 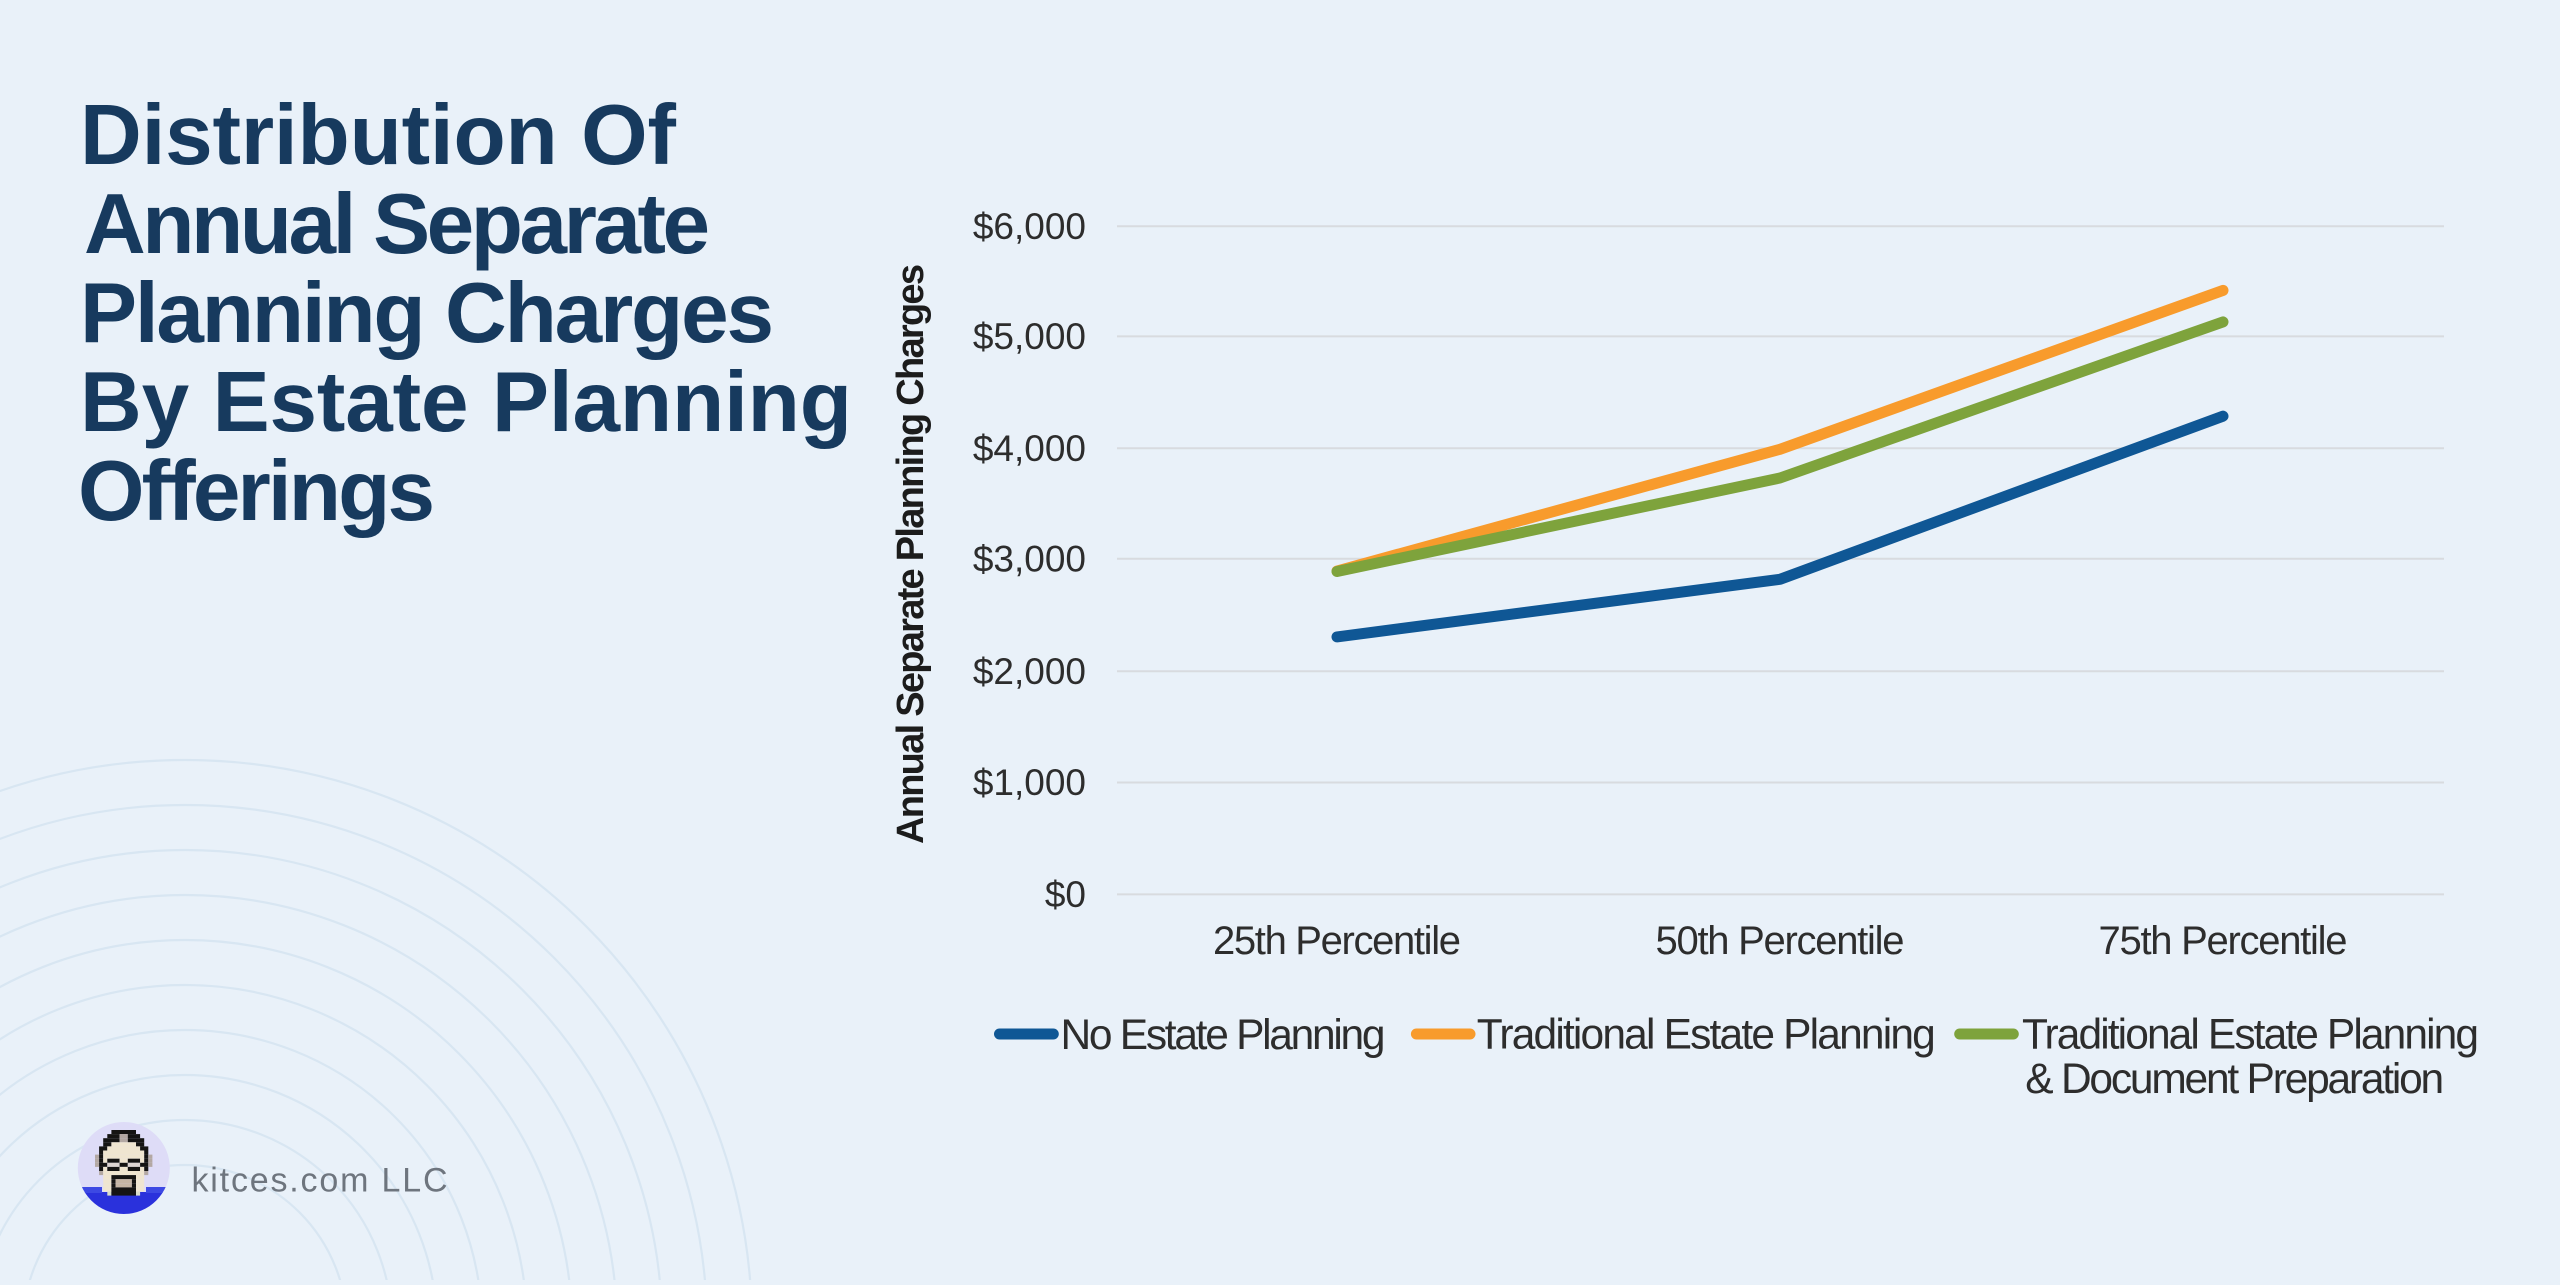 I want to click on svg-text: 50th Percentile, so click(x=1780, y=941).